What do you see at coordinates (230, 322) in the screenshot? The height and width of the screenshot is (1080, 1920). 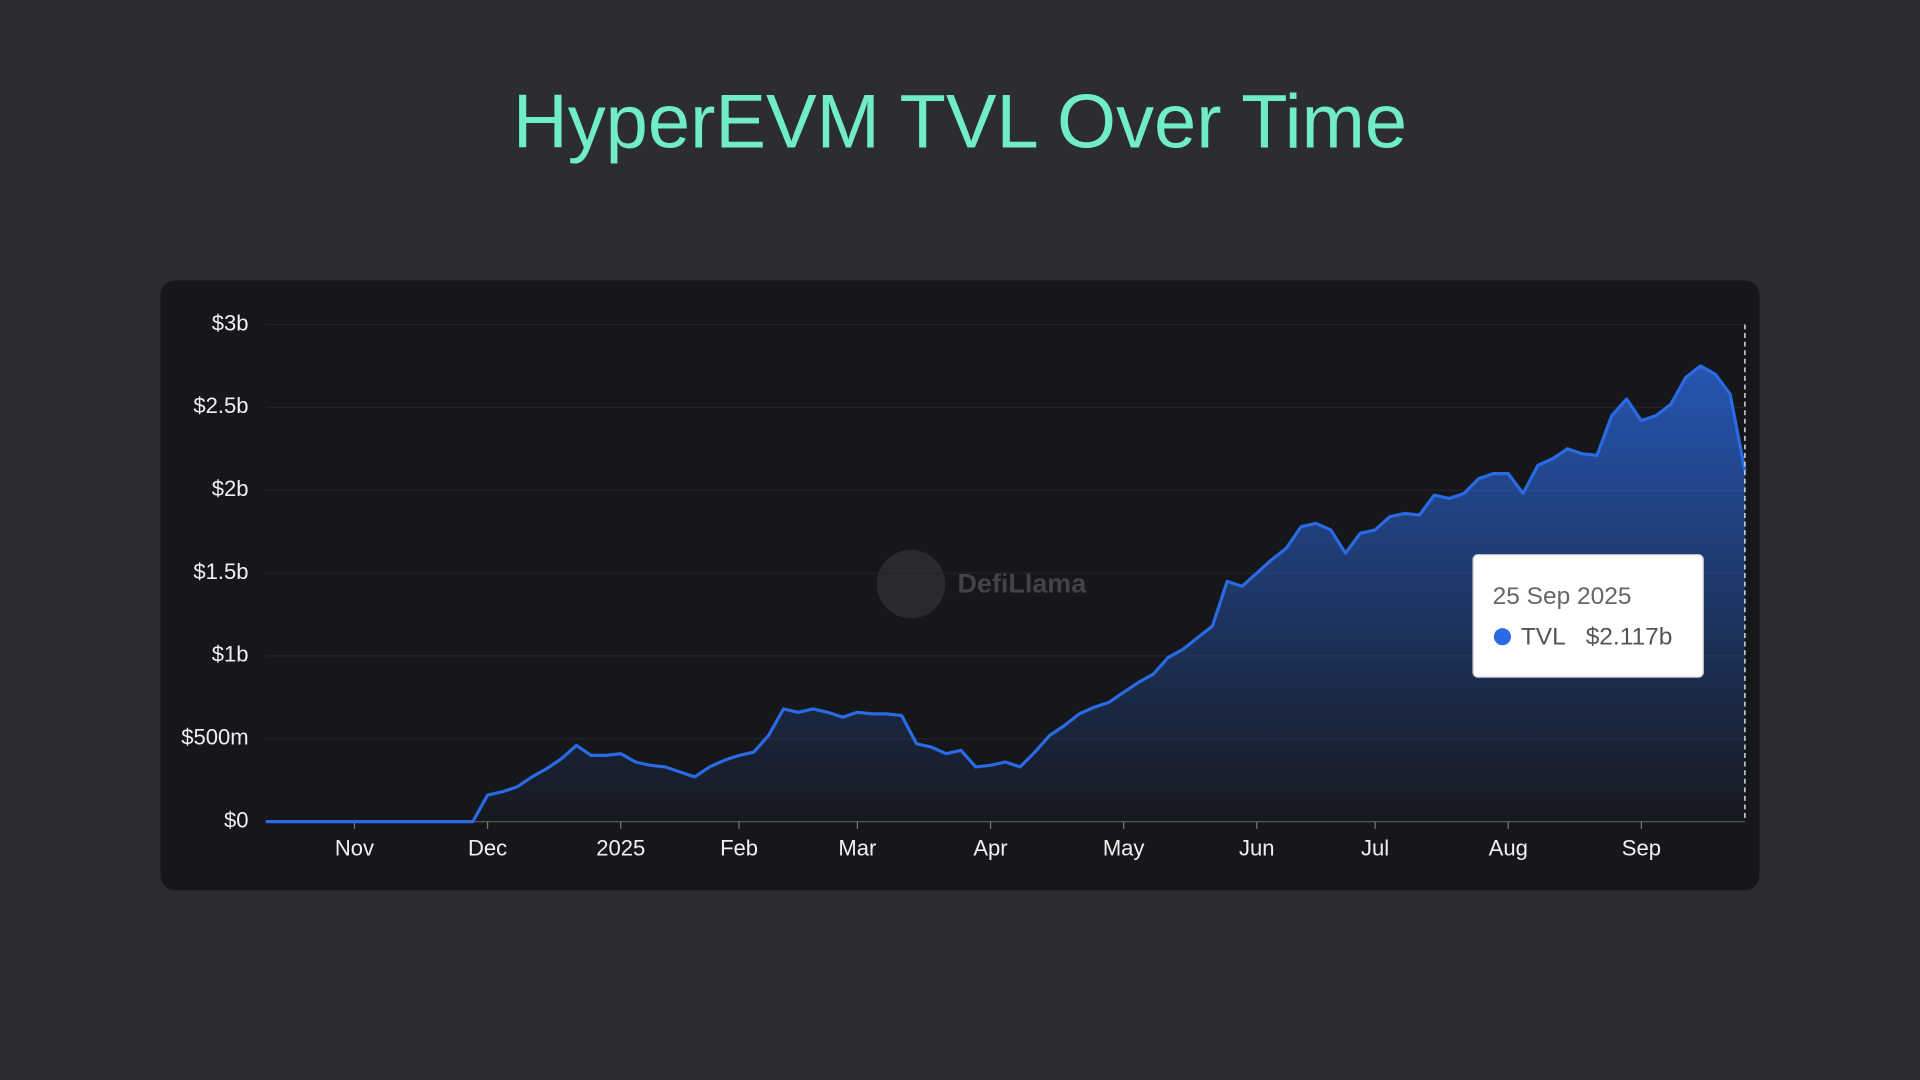 I see `y-tick-label: $3b` at bounding box center [230, 322].